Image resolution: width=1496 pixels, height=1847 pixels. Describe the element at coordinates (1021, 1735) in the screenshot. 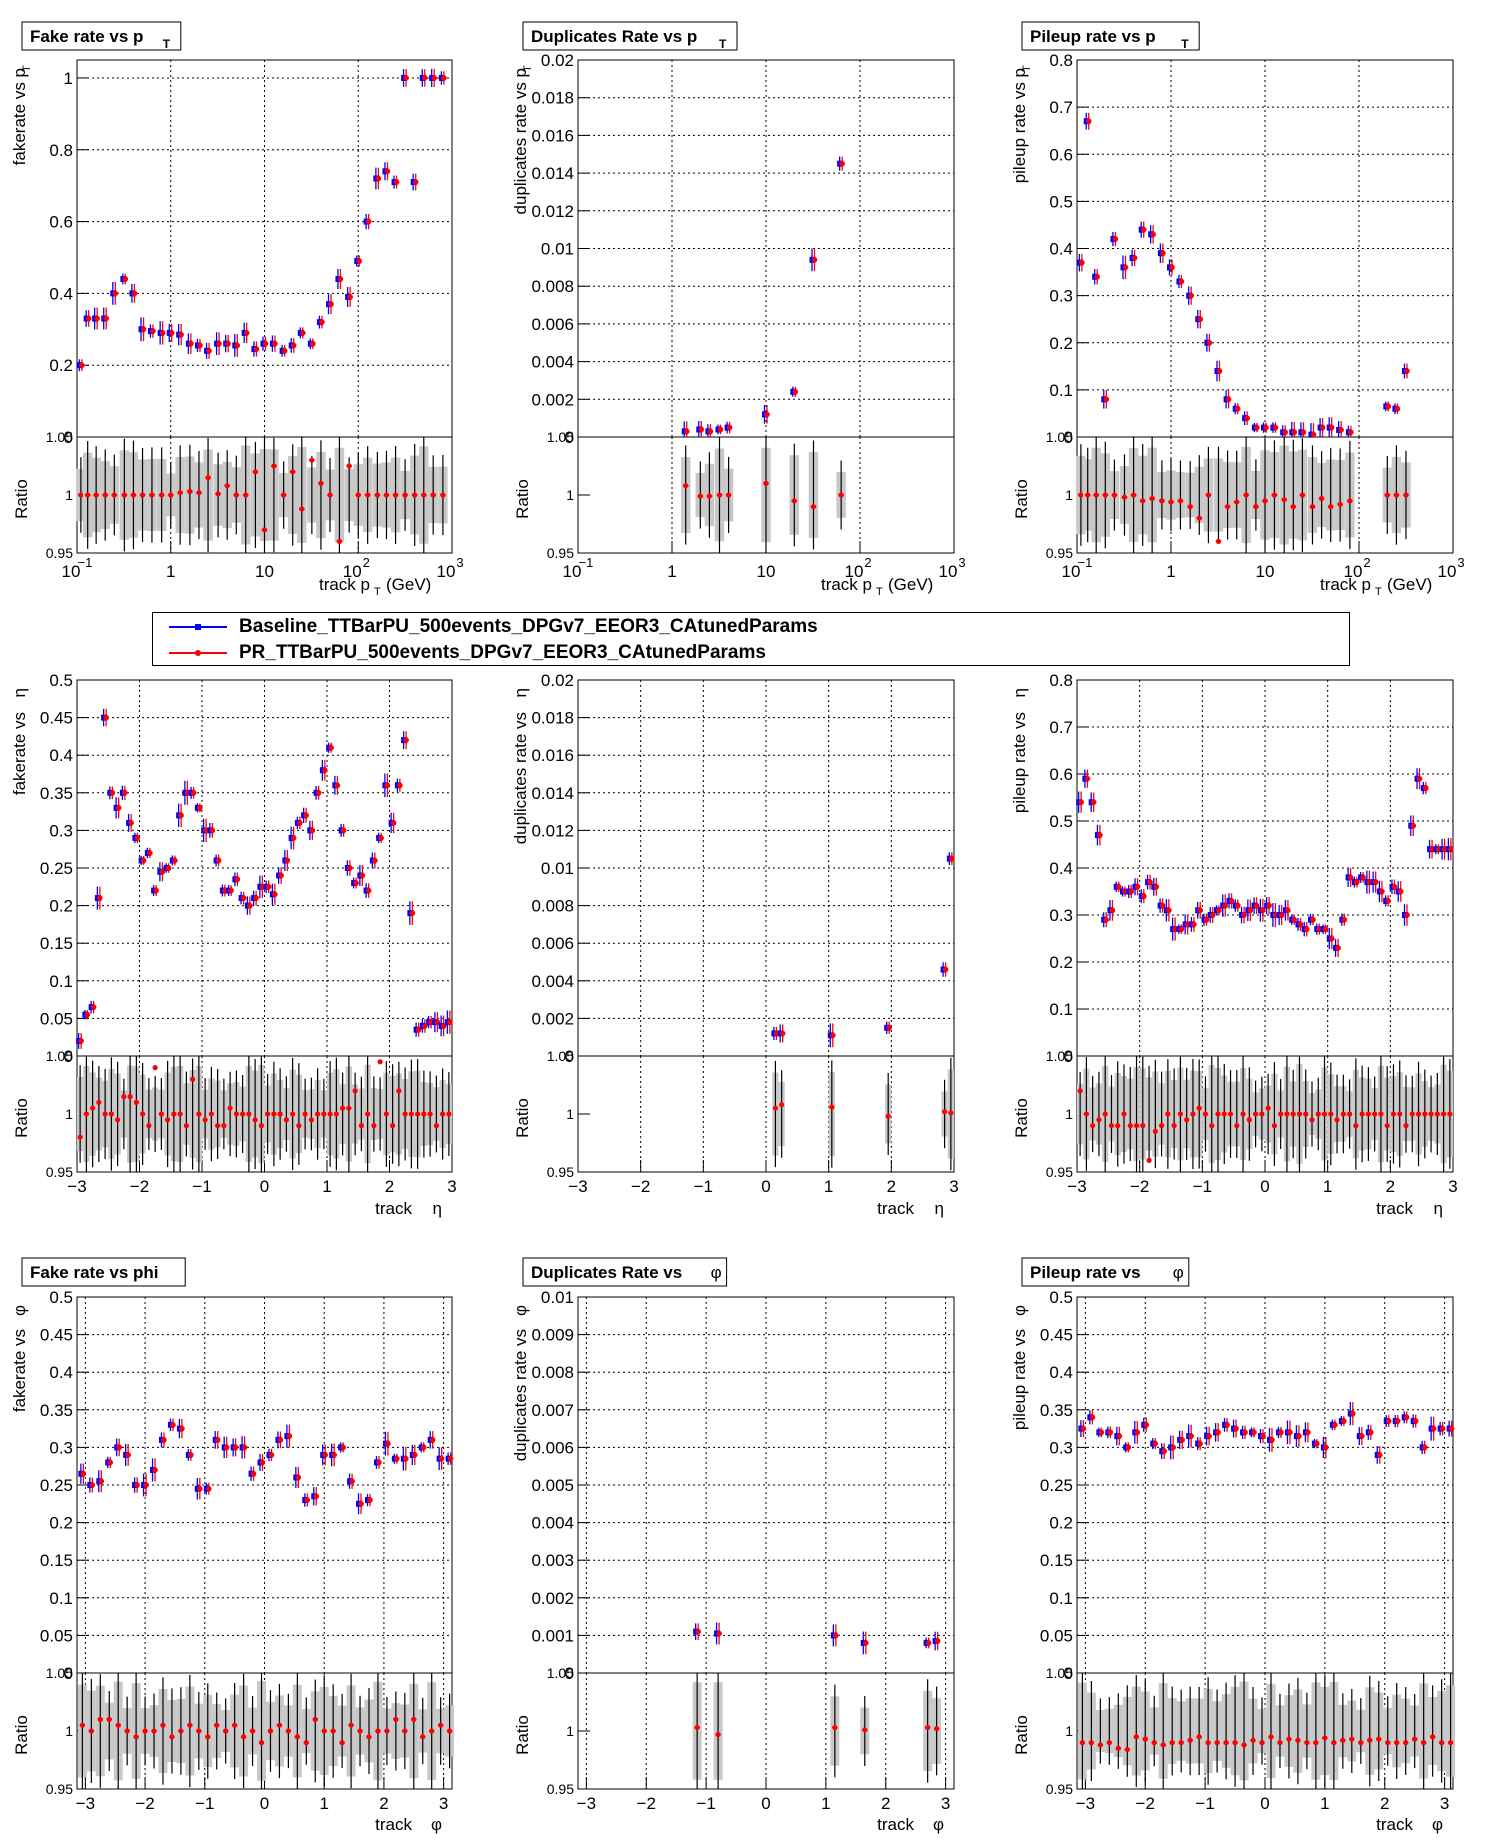

I see `ratio-y-axis-label: Ratio` at that location.